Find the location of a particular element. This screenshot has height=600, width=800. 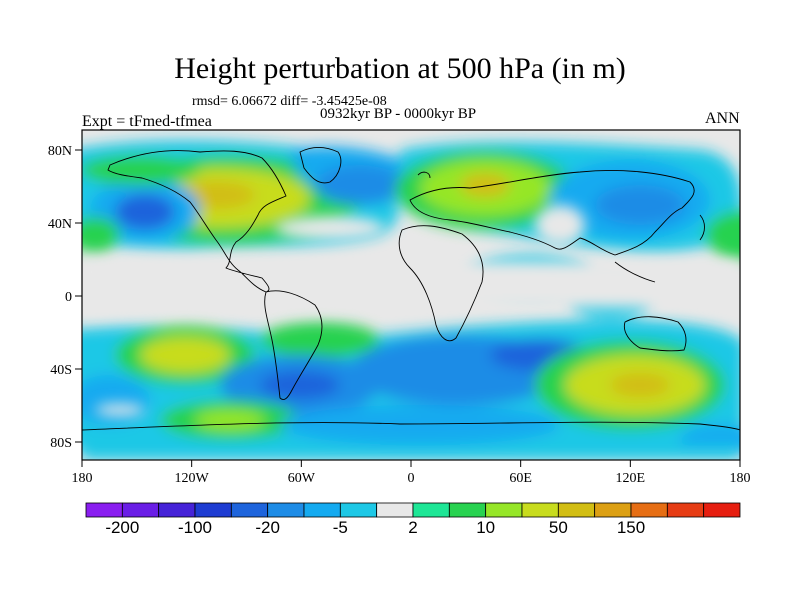

lon-label: 60E is located at coordinates (520, 478).